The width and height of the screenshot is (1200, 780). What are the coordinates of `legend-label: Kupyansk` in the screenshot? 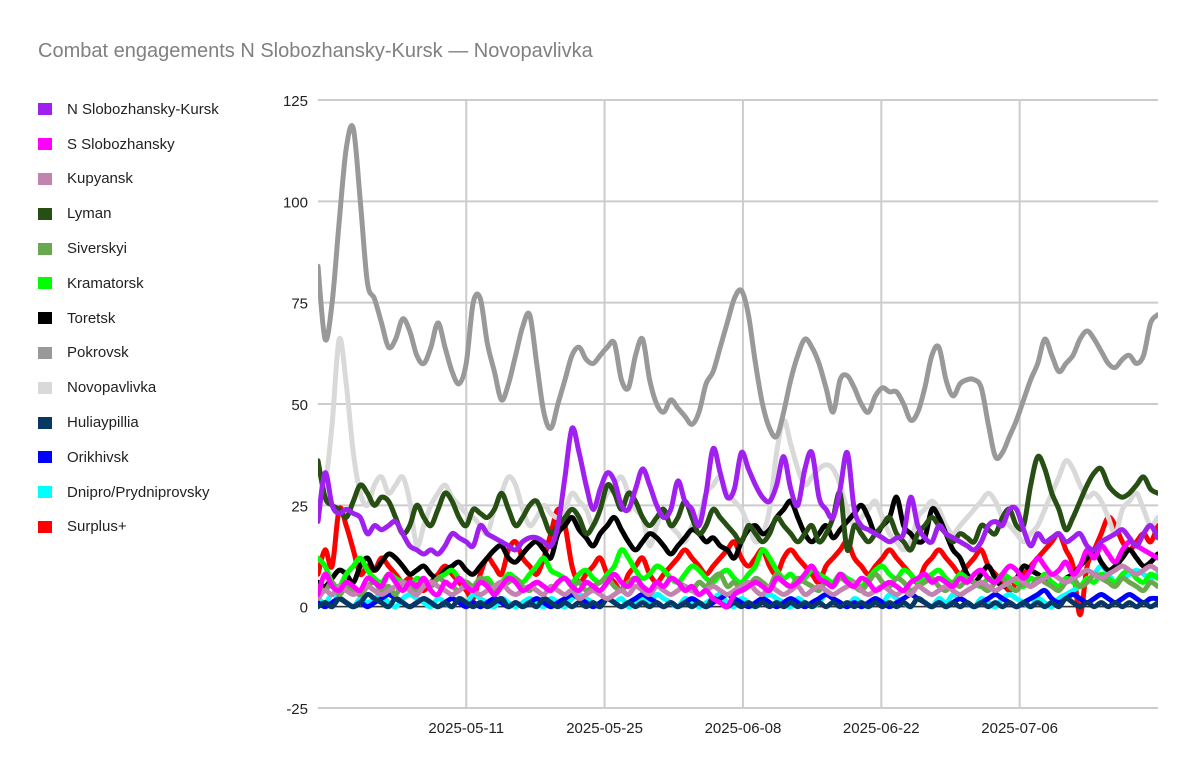 It's located at (100, 179).